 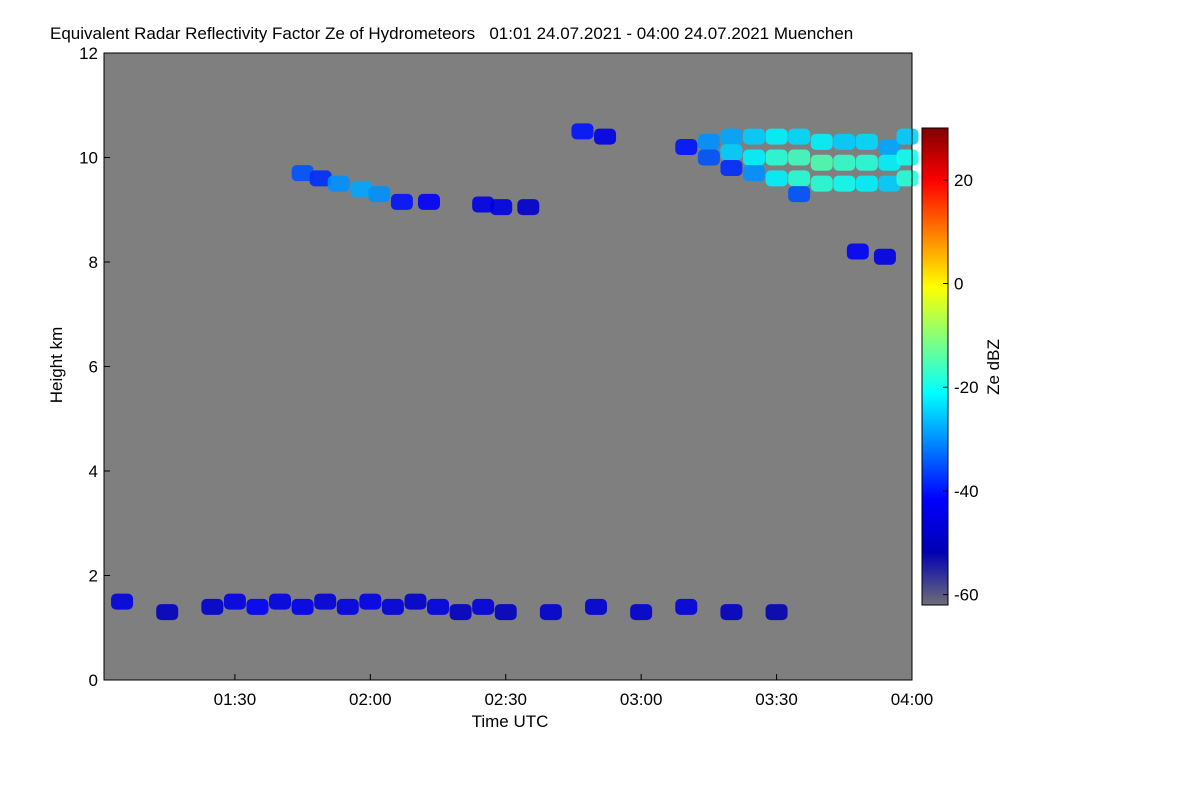 I want to click on x-tick-label: 04:00, so click(x=912, y=699).